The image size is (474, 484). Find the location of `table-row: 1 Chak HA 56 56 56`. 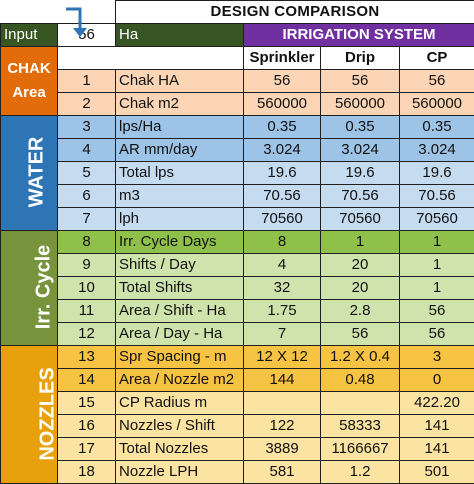

table-row: 1 Chak HA 56 56 56 is located at coordinates (237, 81).